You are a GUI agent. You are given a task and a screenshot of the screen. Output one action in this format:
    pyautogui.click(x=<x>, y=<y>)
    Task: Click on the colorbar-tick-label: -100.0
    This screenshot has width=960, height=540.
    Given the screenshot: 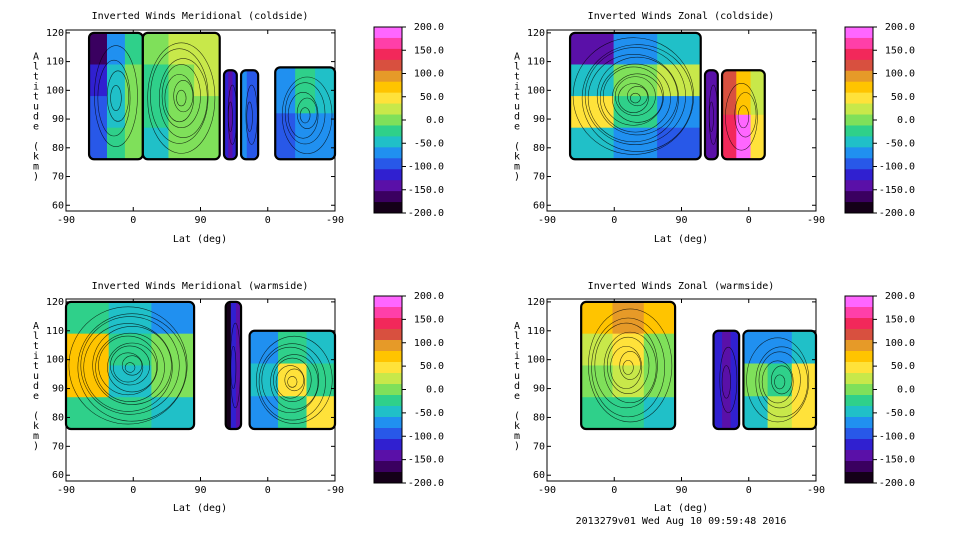 What is the action you would take?
    pyautogui.click(x=426, y=436)
    